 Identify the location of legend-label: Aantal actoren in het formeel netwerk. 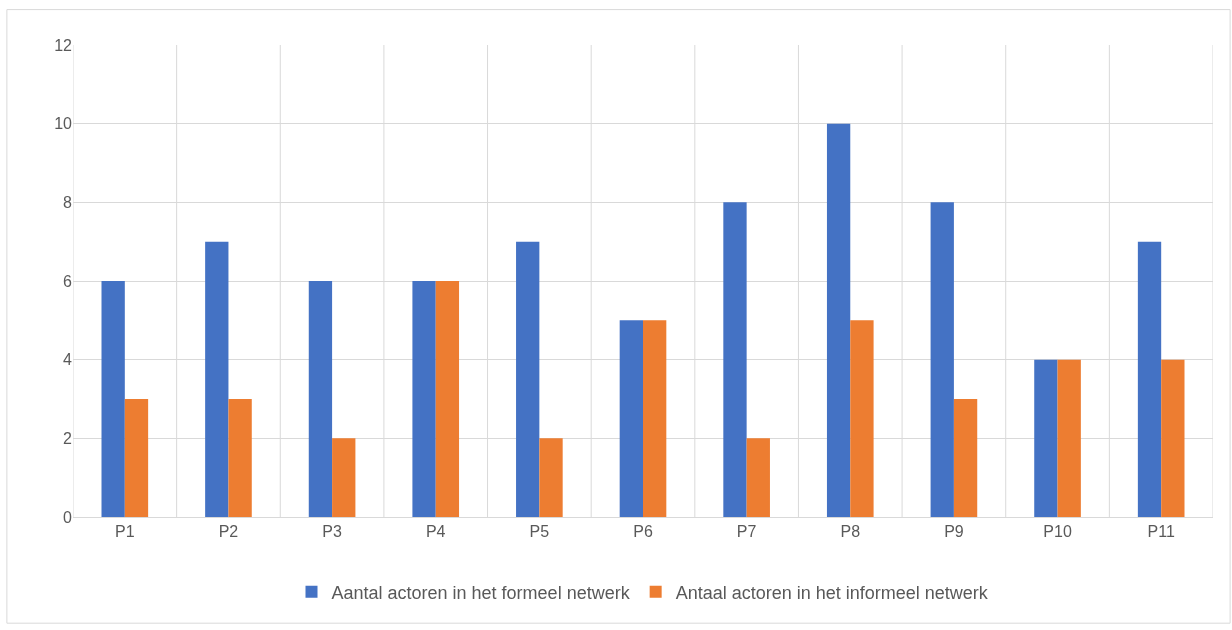
(481, 592).